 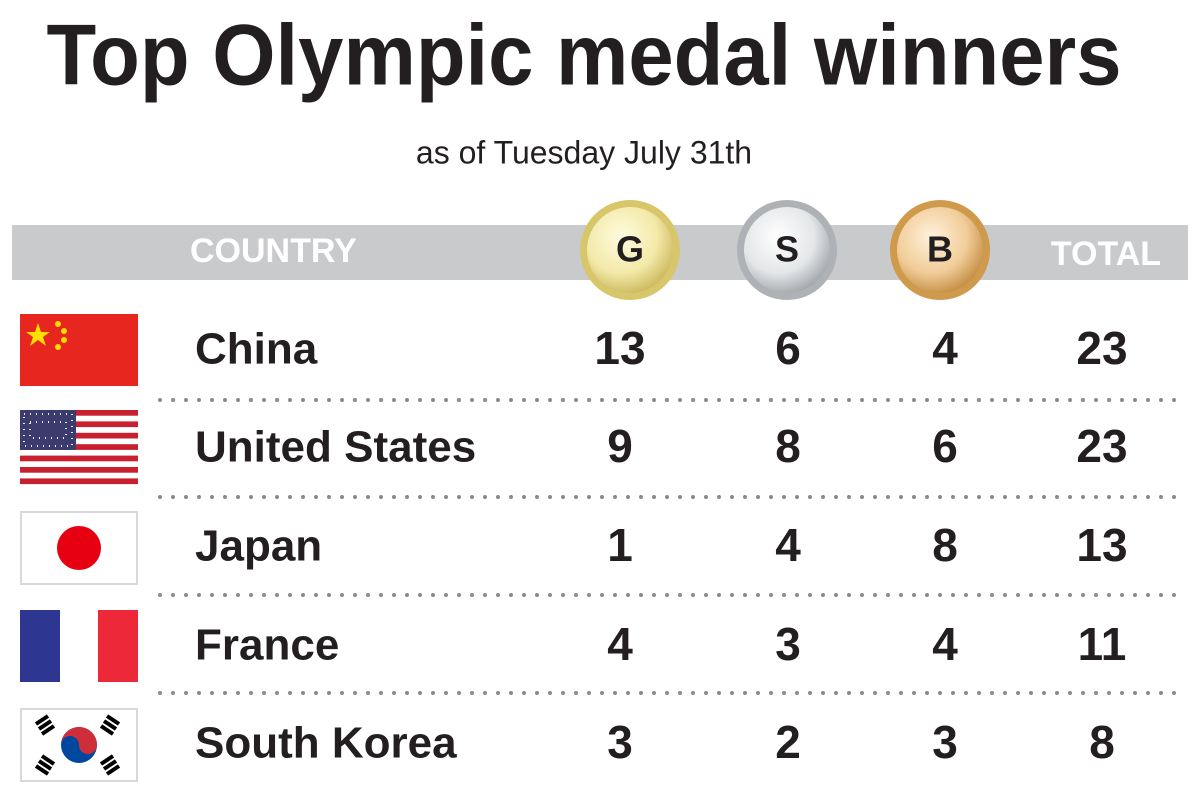 I want to click on flag-china, so click(x=79, y=350).